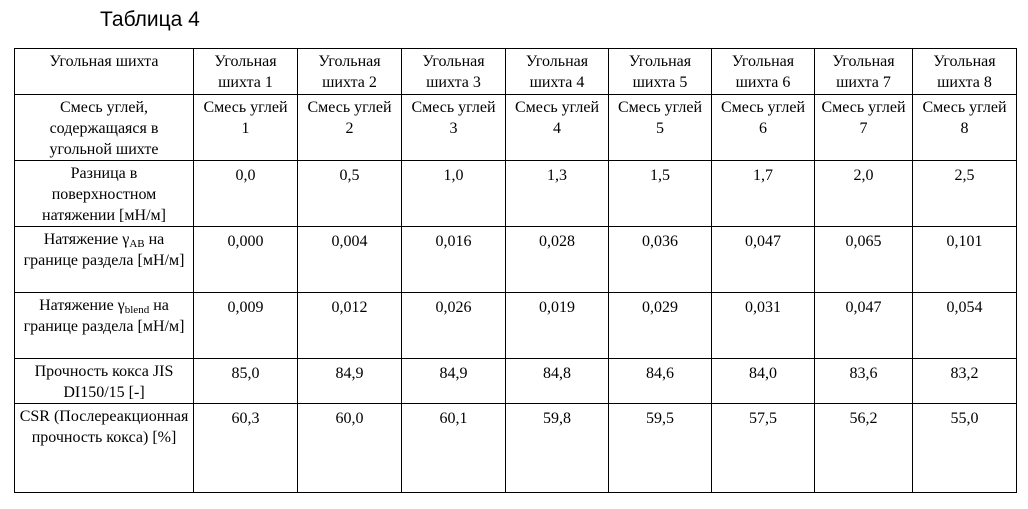  Describe the element at coordinates (453, 71) in the screenshot. I see `column-header: Угольная шихта 3` at that location.